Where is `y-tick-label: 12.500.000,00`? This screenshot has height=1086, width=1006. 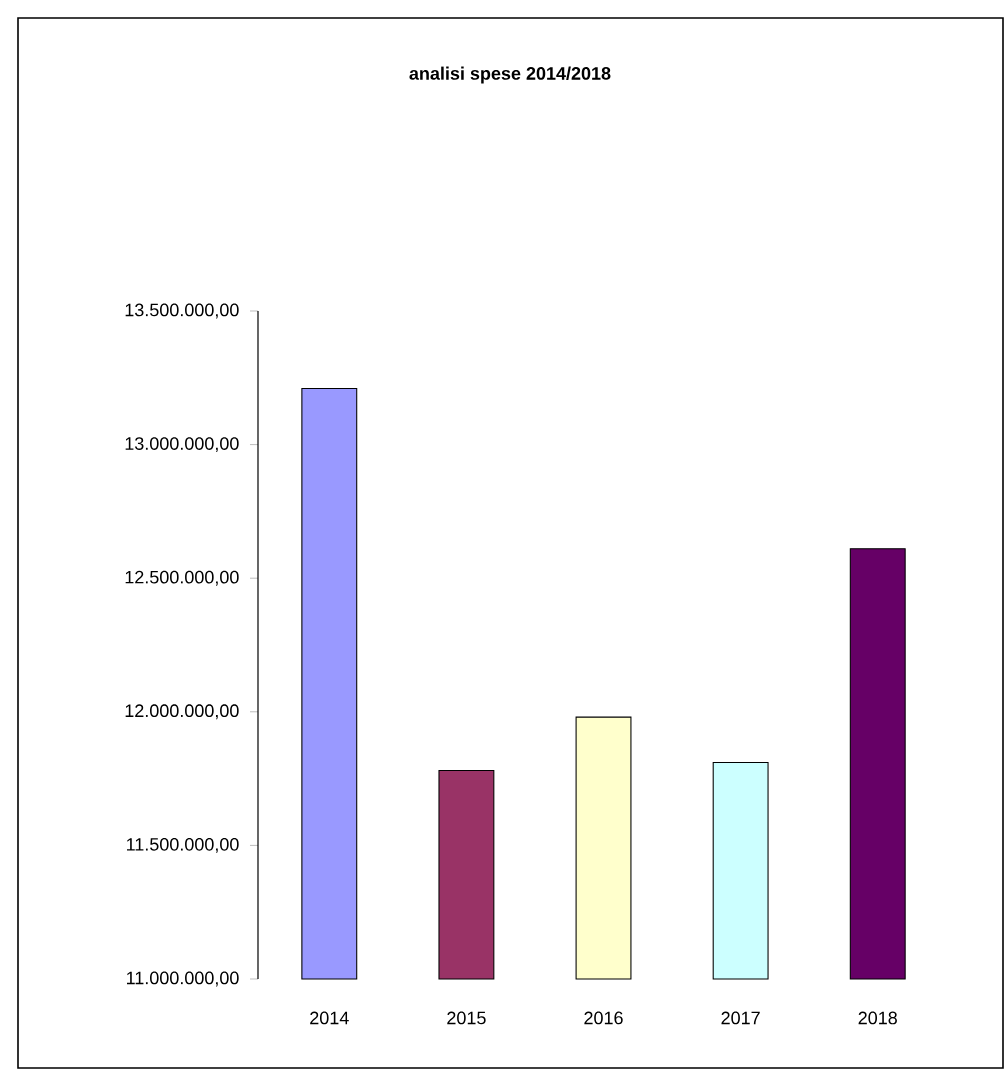 y-tick-label: 12.500.000,00 is located at coordinates (182, 578).